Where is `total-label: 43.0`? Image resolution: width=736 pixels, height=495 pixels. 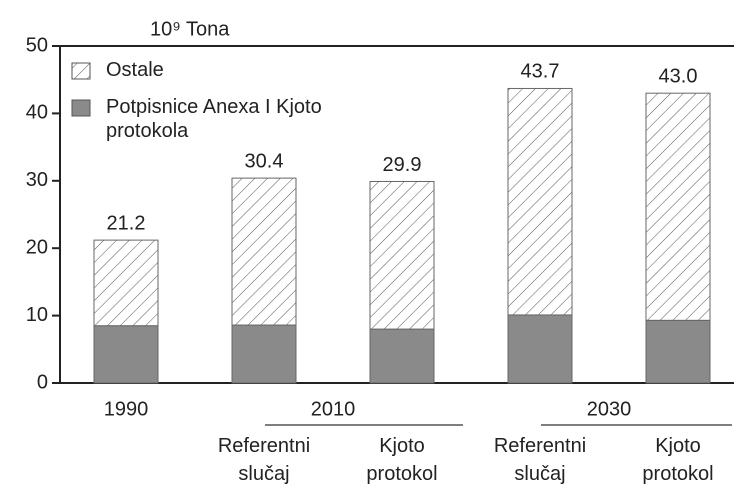 total-label: 43.0 is located at coordinates (678, 76).